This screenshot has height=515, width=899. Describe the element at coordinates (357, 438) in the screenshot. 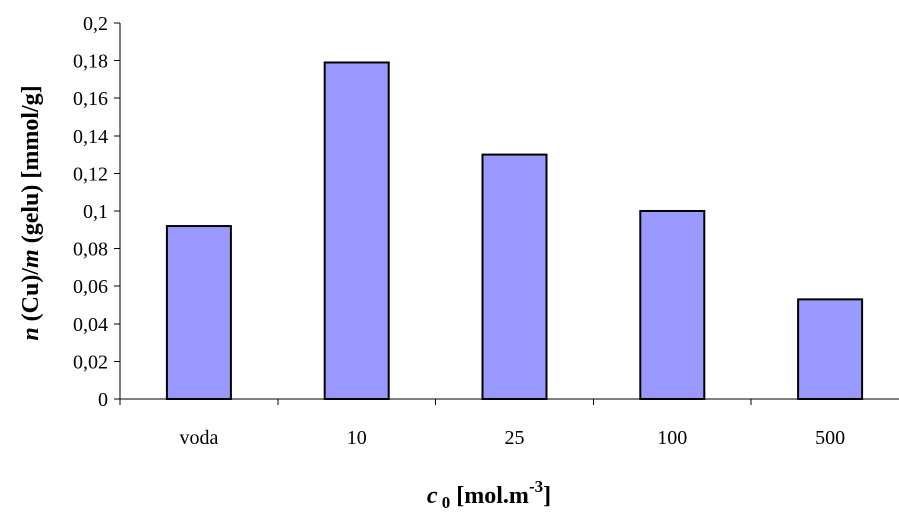

I see `x-category-label: 10` at that location.